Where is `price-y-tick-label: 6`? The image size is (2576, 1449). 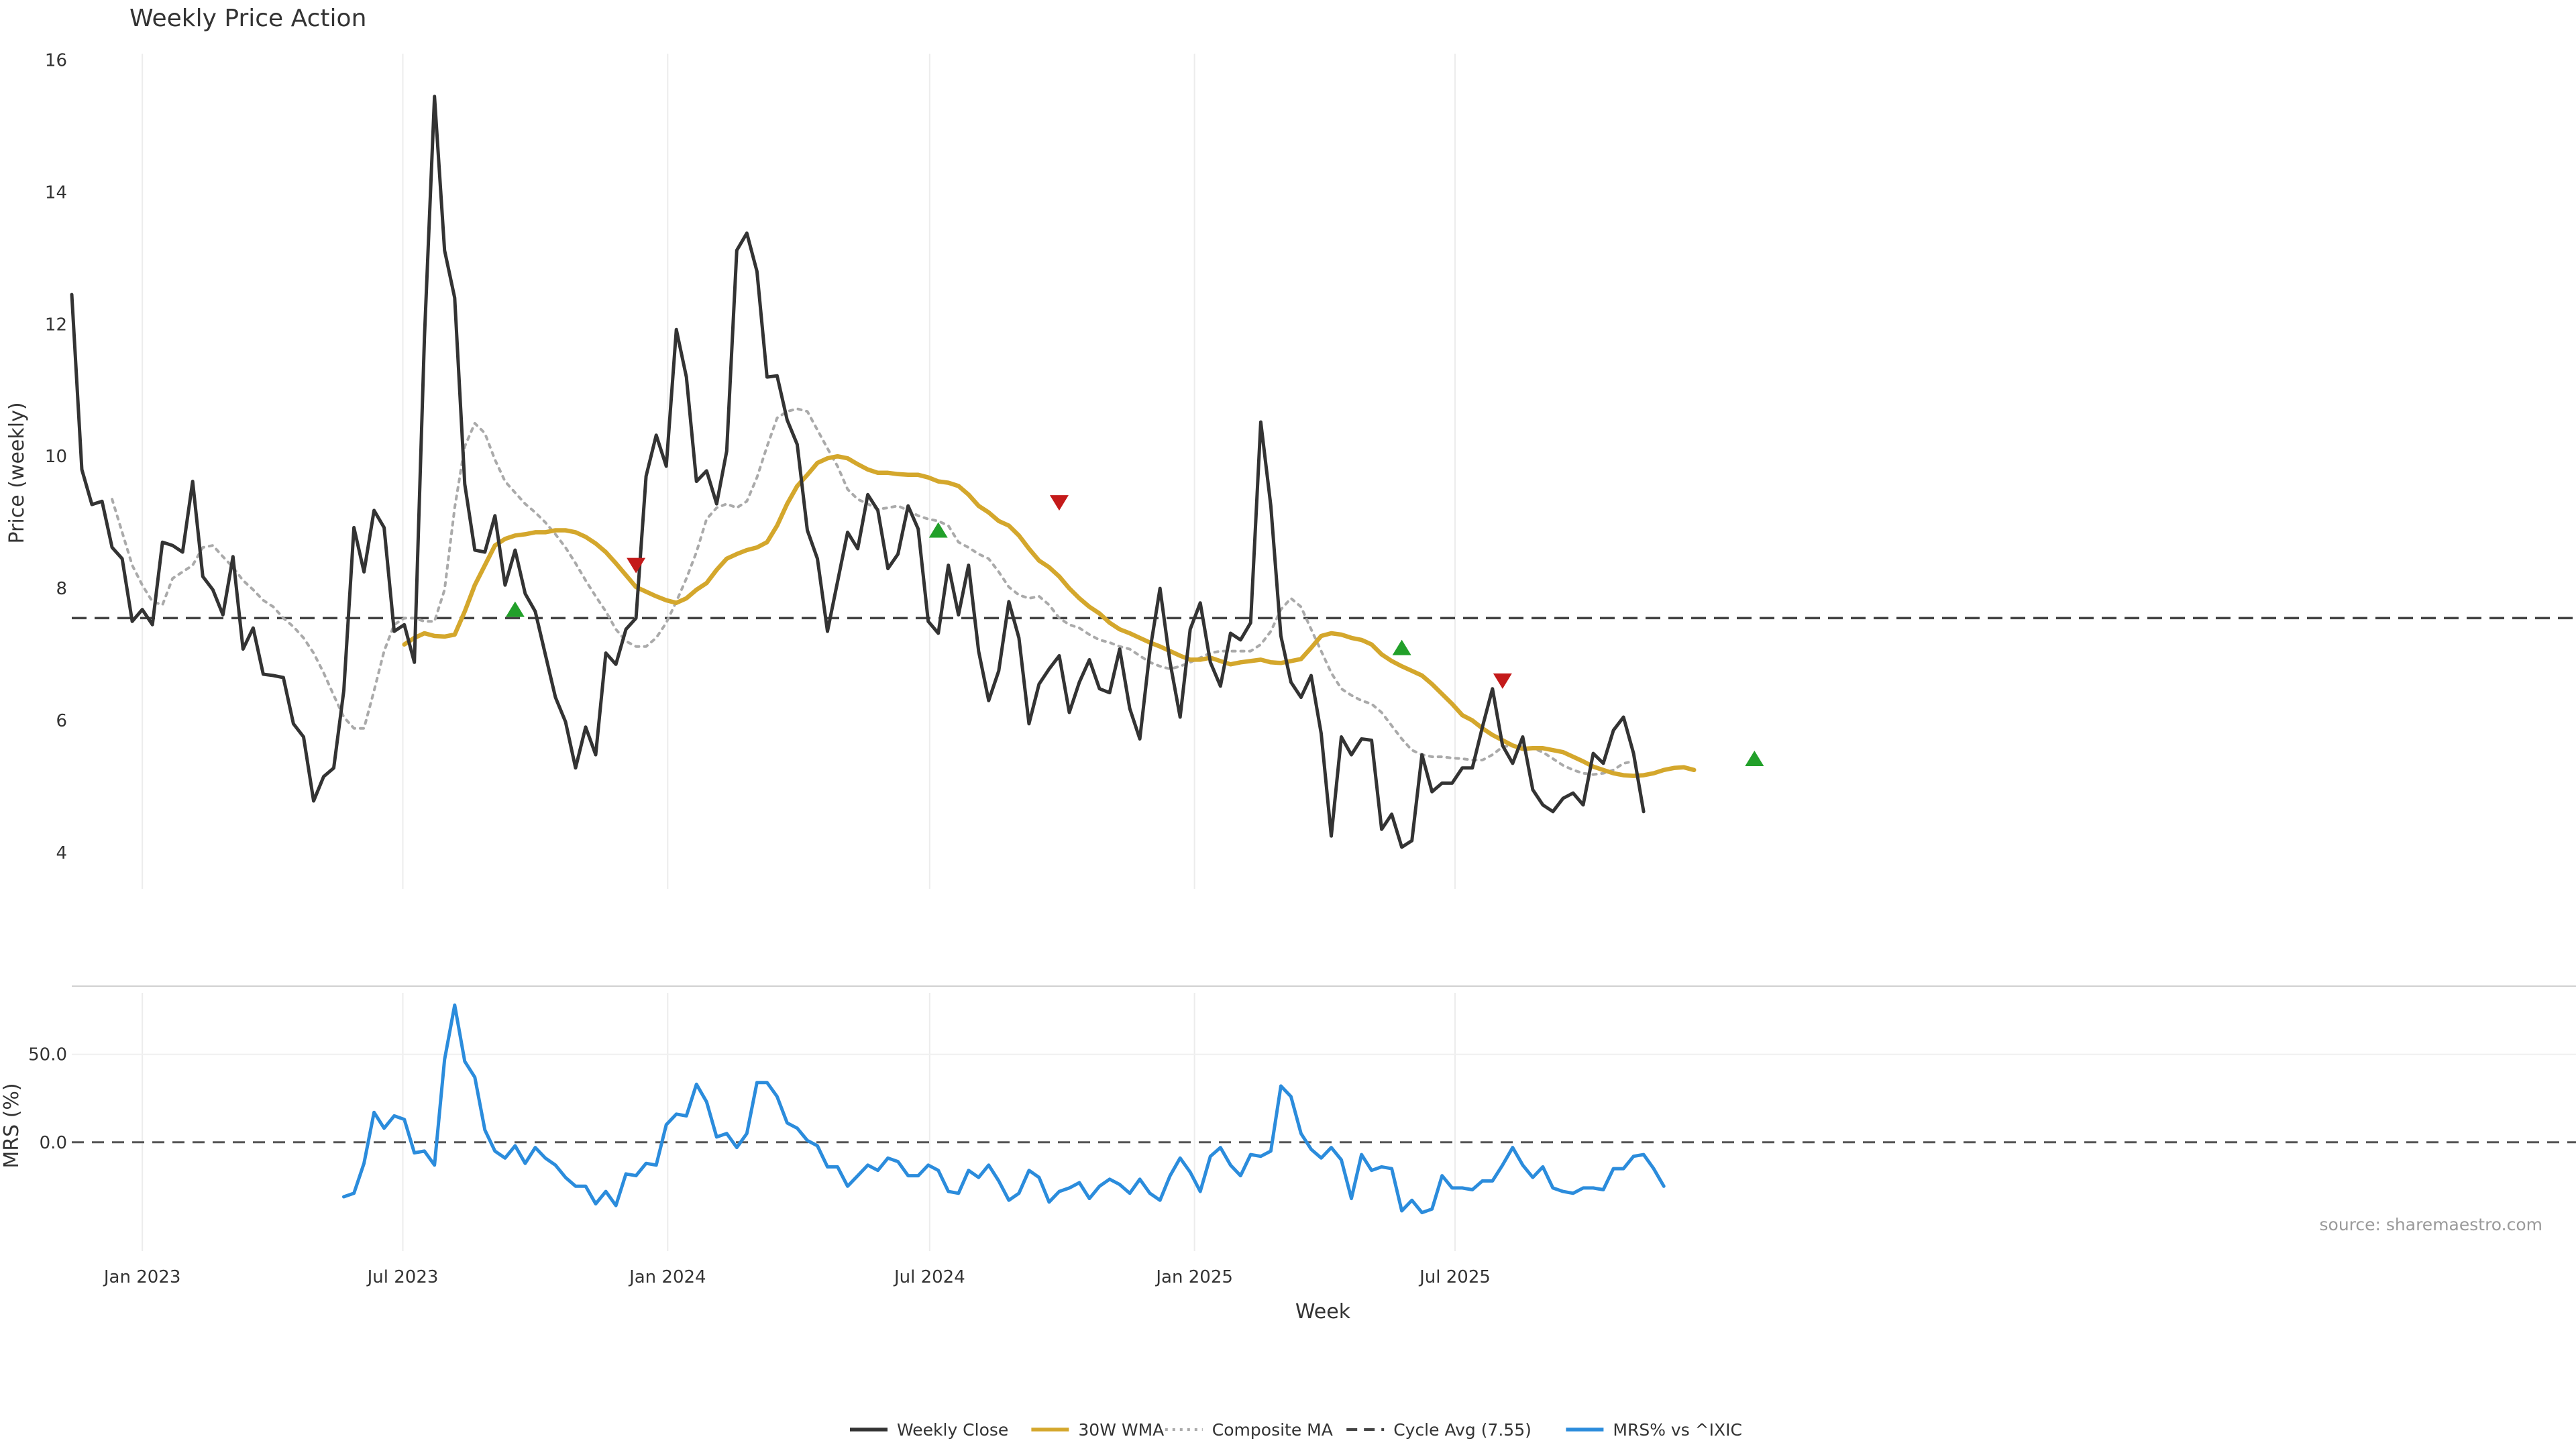
price-y-tick-label: 6 is located at coordinates (61, 721).